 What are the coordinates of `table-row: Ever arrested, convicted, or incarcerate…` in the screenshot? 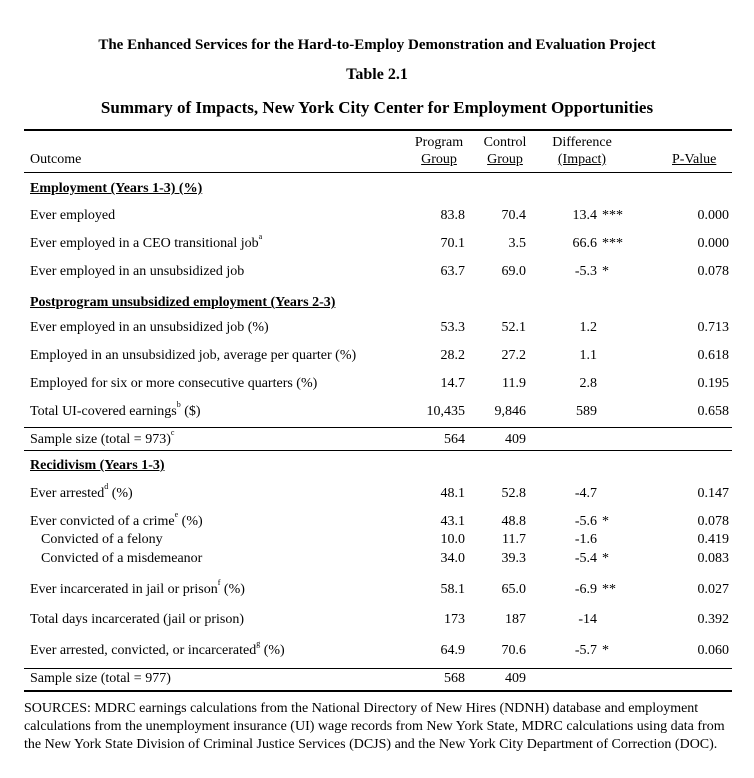 It's located at (377, 650).